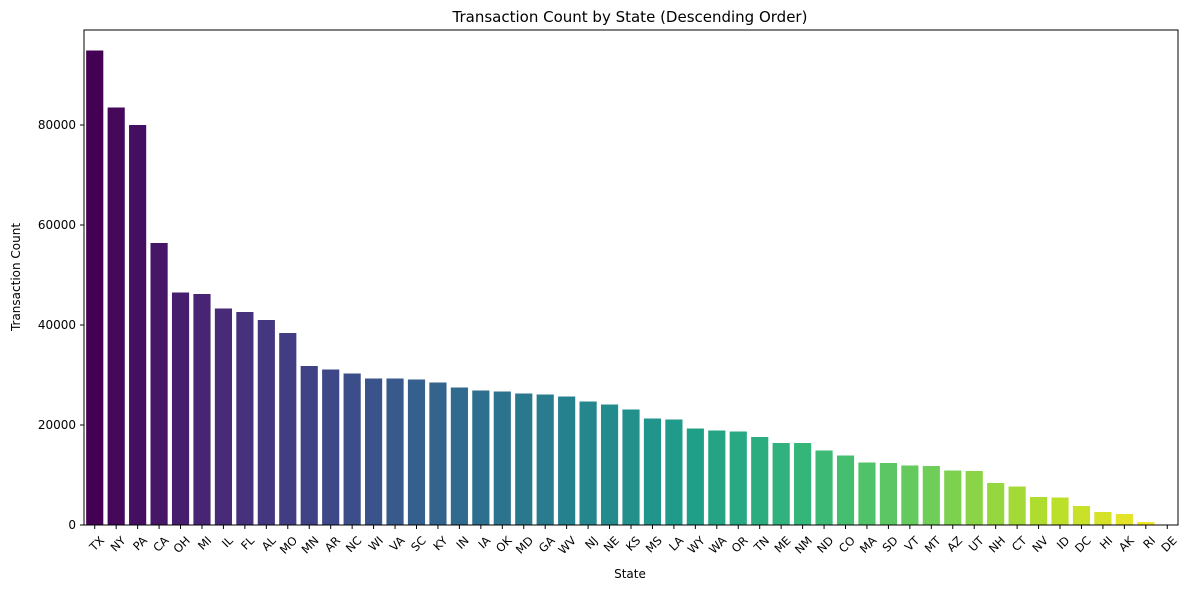 This screenshot has height=594, width=1188. What do you see at coordinates (931, 495) in the screenshot?
I see `bar-mt` at bounding box center [931, 495].